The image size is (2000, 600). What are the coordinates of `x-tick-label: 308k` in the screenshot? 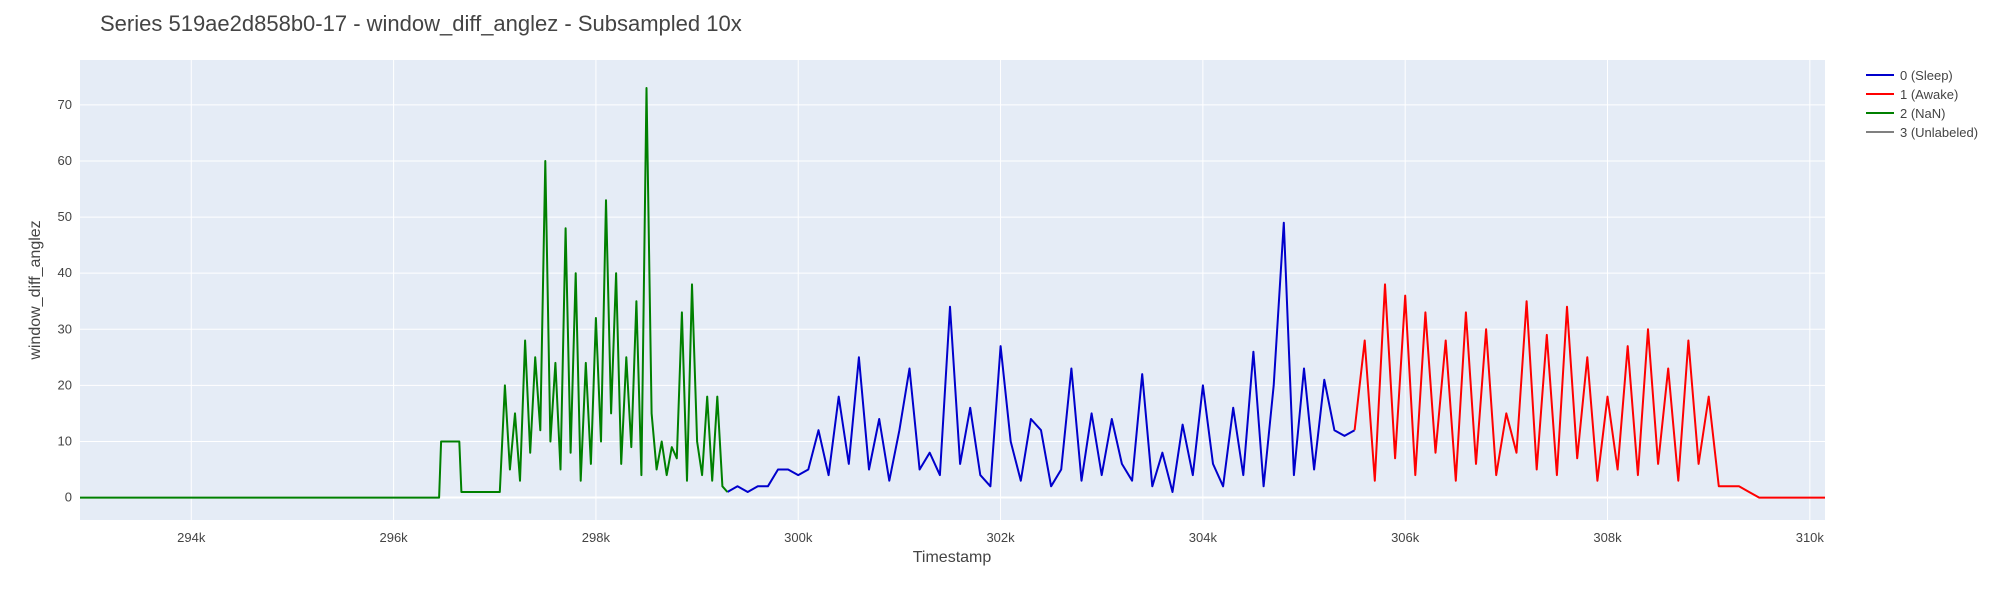 It's located at (1607, 537).